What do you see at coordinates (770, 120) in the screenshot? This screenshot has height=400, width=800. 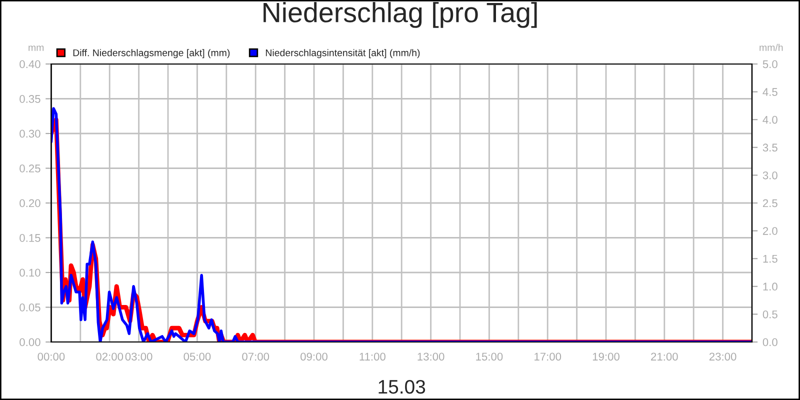 I see `y2-tick-label: 4.0` at bounding box center [770, 120].